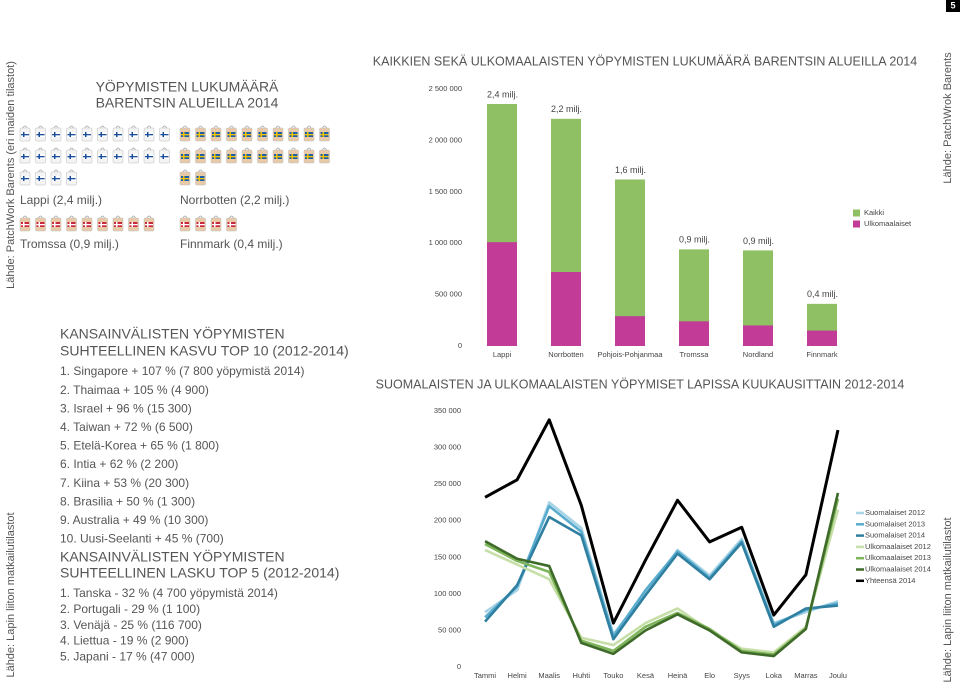 The height and width of the screenshot is (683, 960). What do you see at coordinates (898, 546) in the screenshot?
I see `legend-label: Ulkomaalaiset 2012` at bounding box center [898, 546].